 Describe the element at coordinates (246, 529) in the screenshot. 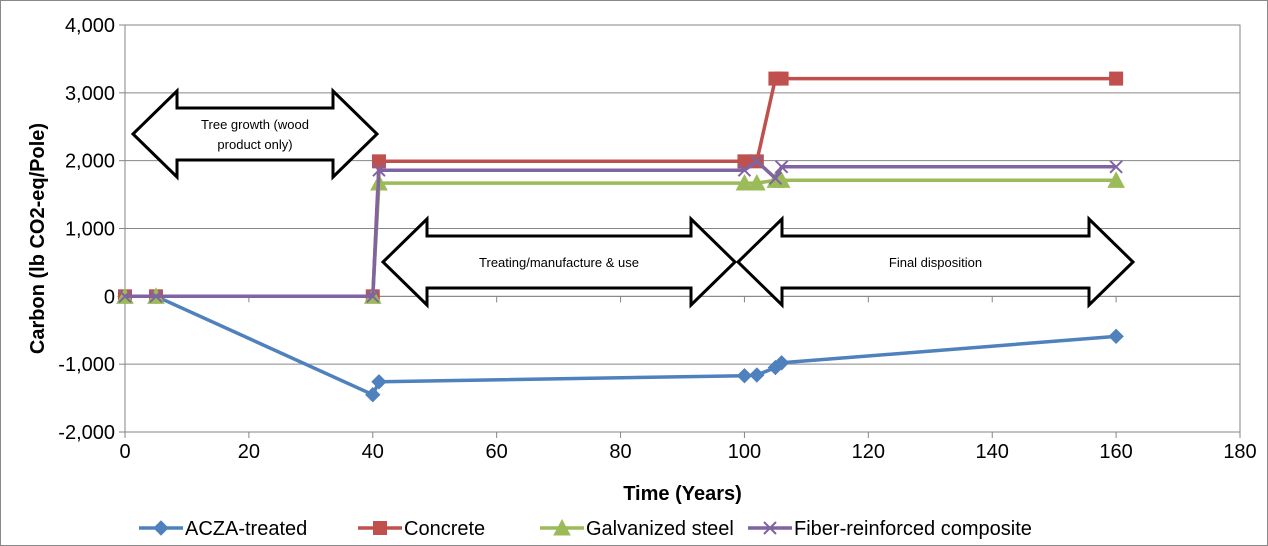

I see `legend-label: ACZA-treated` at that location.